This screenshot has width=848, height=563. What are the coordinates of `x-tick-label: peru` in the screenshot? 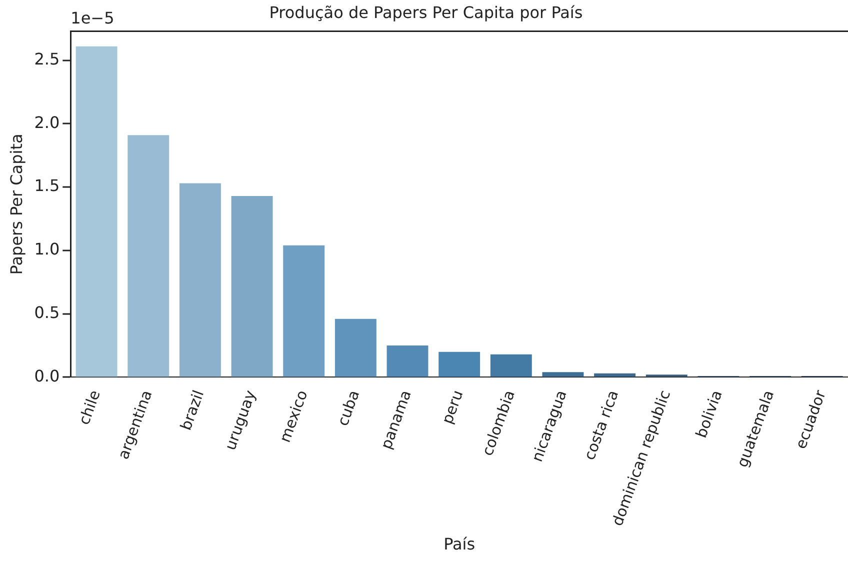 It's located at (452, 407).